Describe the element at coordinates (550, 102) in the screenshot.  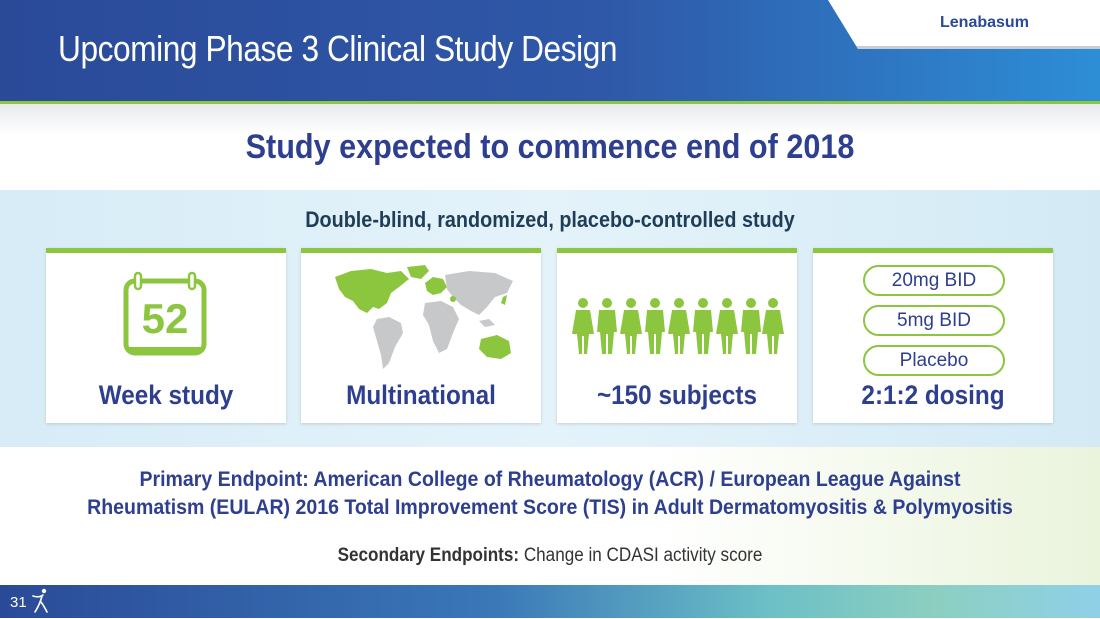
I see `header-divider` at that location.